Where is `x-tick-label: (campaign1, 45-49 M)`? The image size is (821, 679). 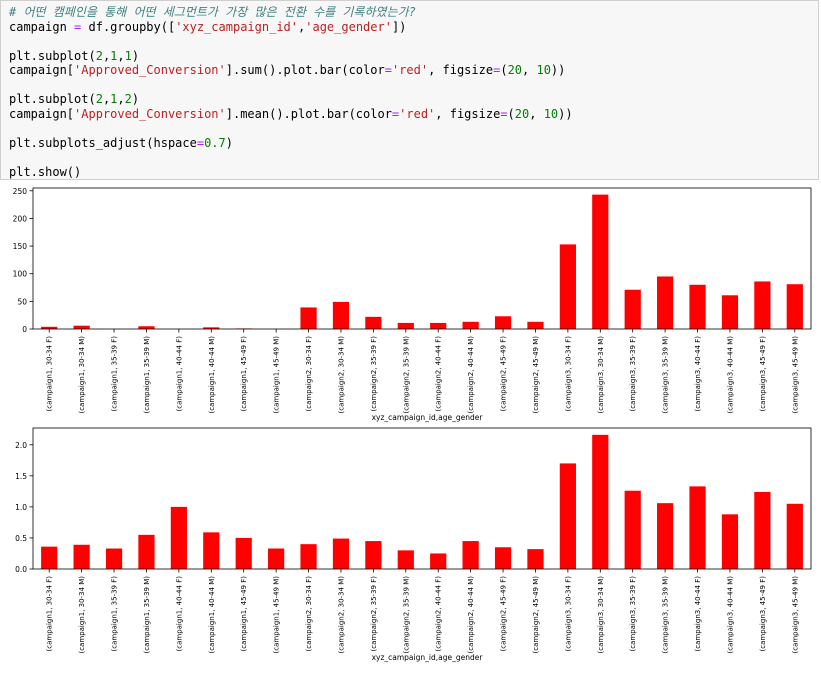 x-tick-label: (campaign1, 45-49 M) is located at coordinates (277, 375).